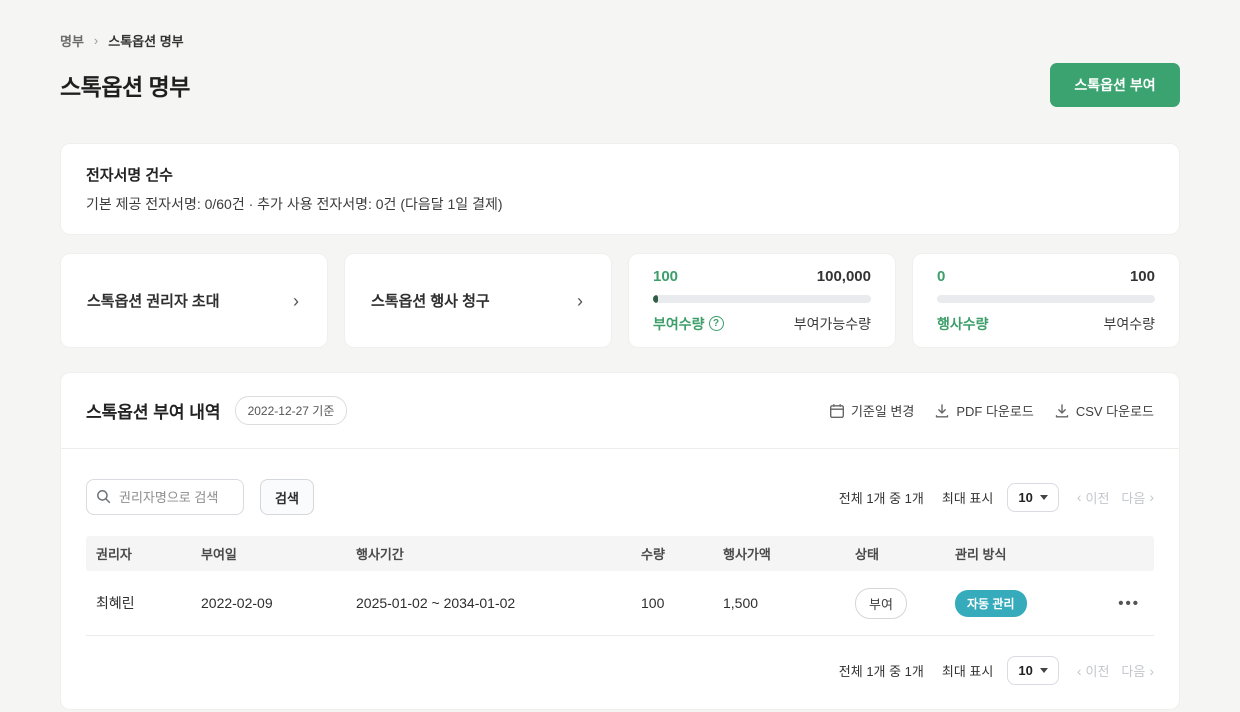  What do you see at coordinates (843, 276) in the screenshot?
I see `grantable-quantity-value: 100,000` at bounding box center [843, 276].